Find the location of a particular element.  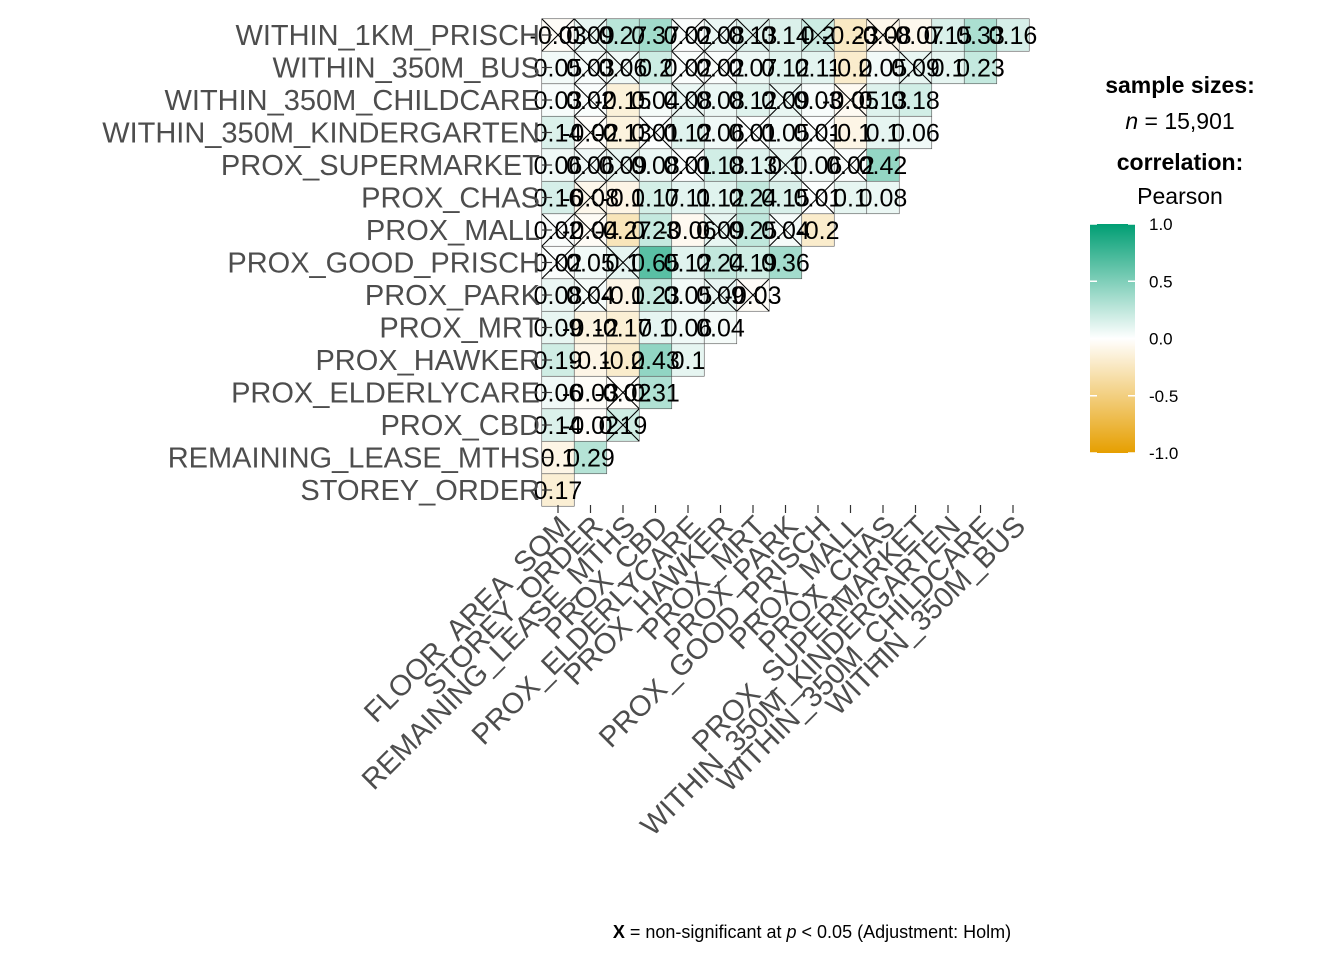

cell-label-prox-cbd-remaining-lease-mths: 0.19 is located at coordinates (623, 426).